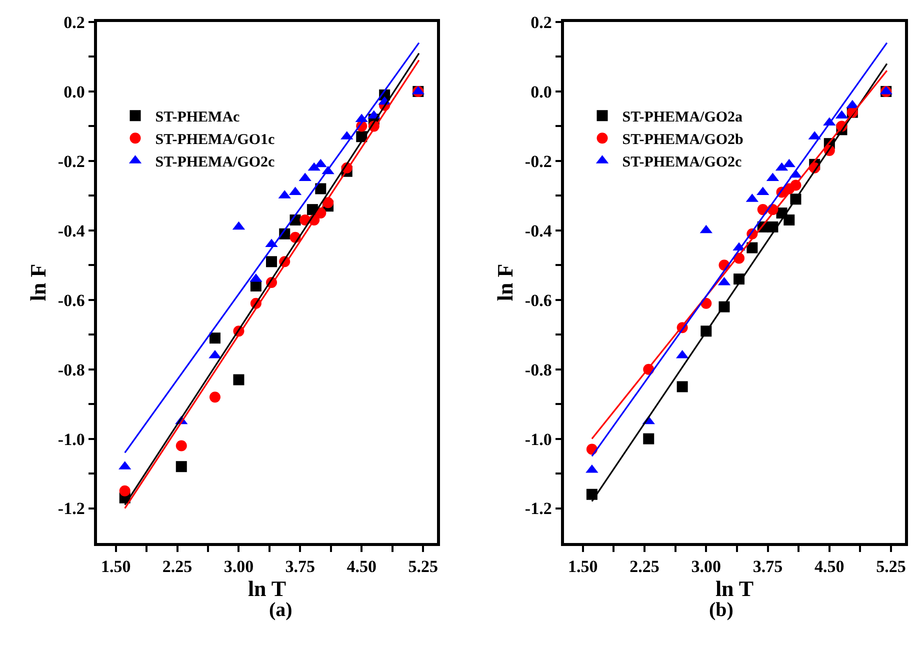 The image size is (913, 645). What do you see at coordinates (721, 610) in the screenshot?
I see `text: (b)` at bounding box center [721, 610].